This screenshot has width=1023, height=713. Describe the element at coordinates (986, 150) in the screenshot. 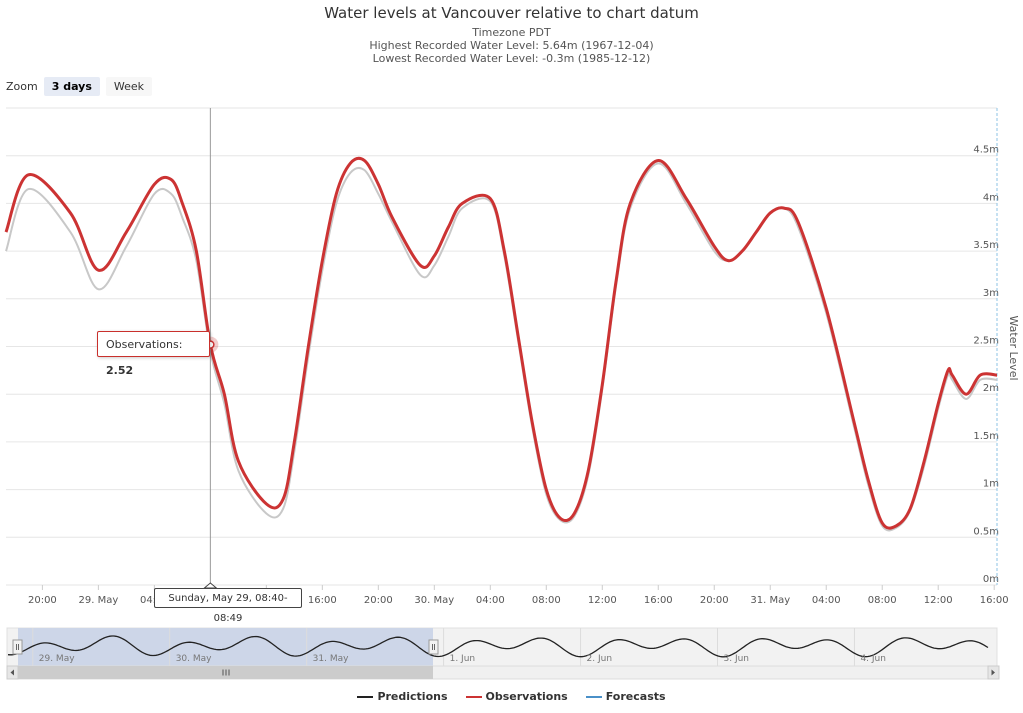

I see `y-tick-label: 4.5m` at that location.